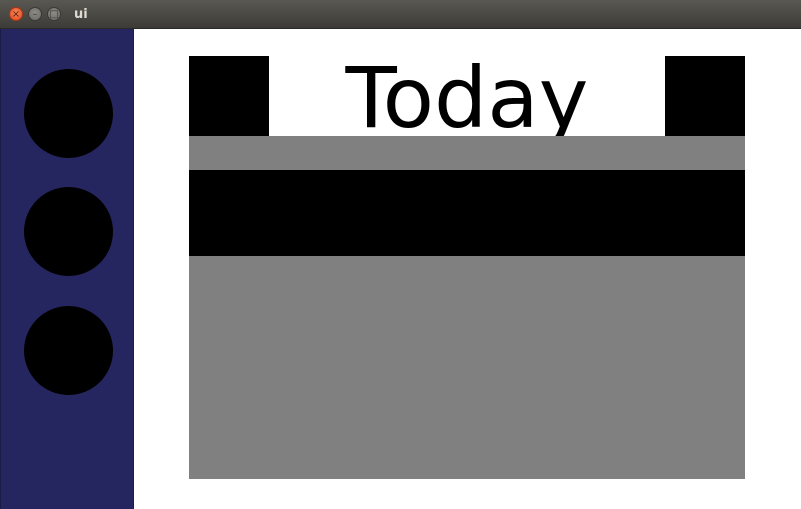 The width and height of the screenshot is (801, 509). I want to click on close-icon: ×, so click(16, 14).